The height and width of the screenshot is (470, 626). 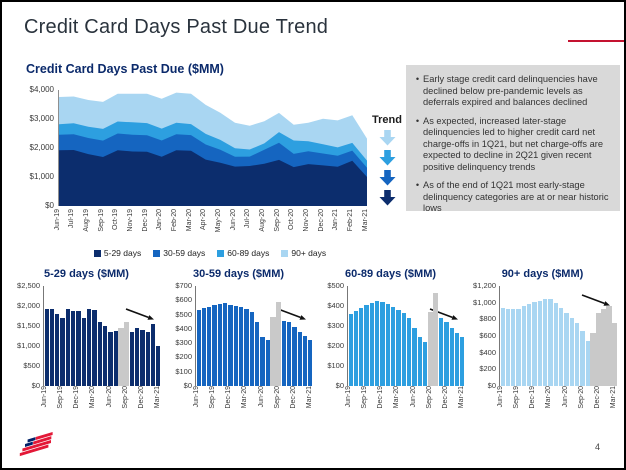 What do you see at coordinates (303, 253) in the screenshot?
I see `legend-item: 90+ days` at bounding box center [303, 253].